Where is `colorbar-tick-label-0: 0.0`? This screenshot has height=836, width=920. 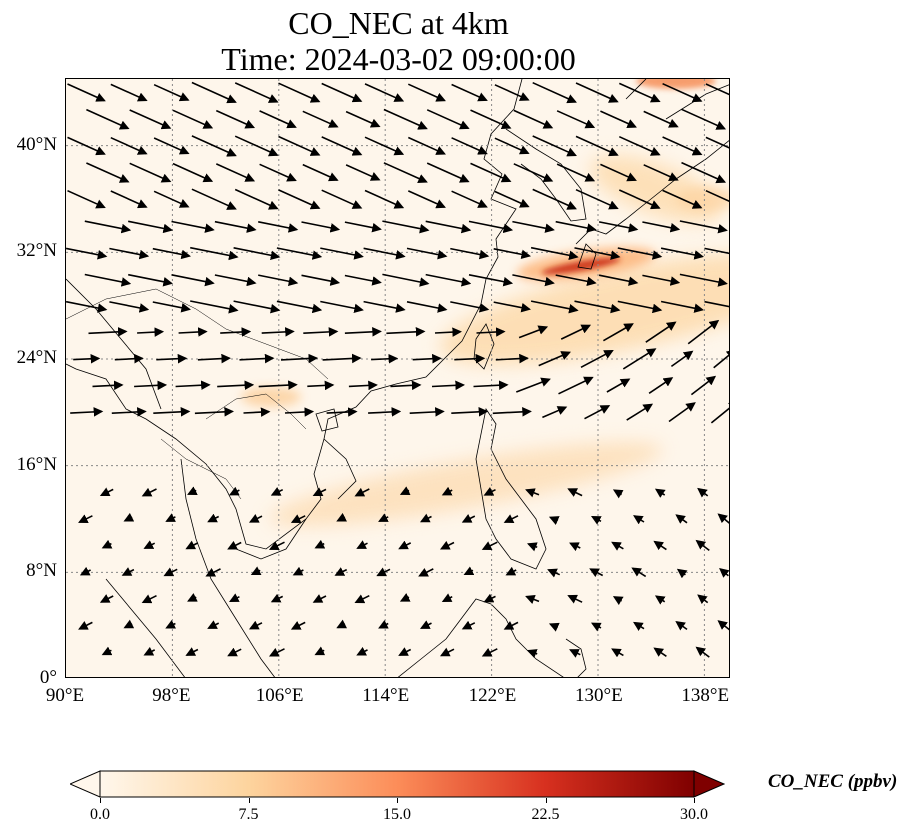
colorbar-tick-label-0: 0.0 is located at coordinates (100, 814).